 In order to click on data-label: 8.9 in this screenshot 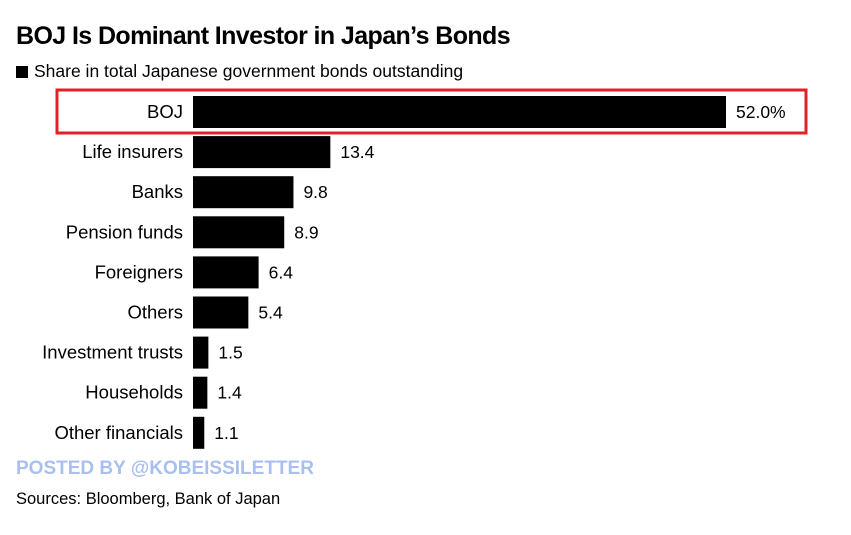, I will do `click(306, 232)`.